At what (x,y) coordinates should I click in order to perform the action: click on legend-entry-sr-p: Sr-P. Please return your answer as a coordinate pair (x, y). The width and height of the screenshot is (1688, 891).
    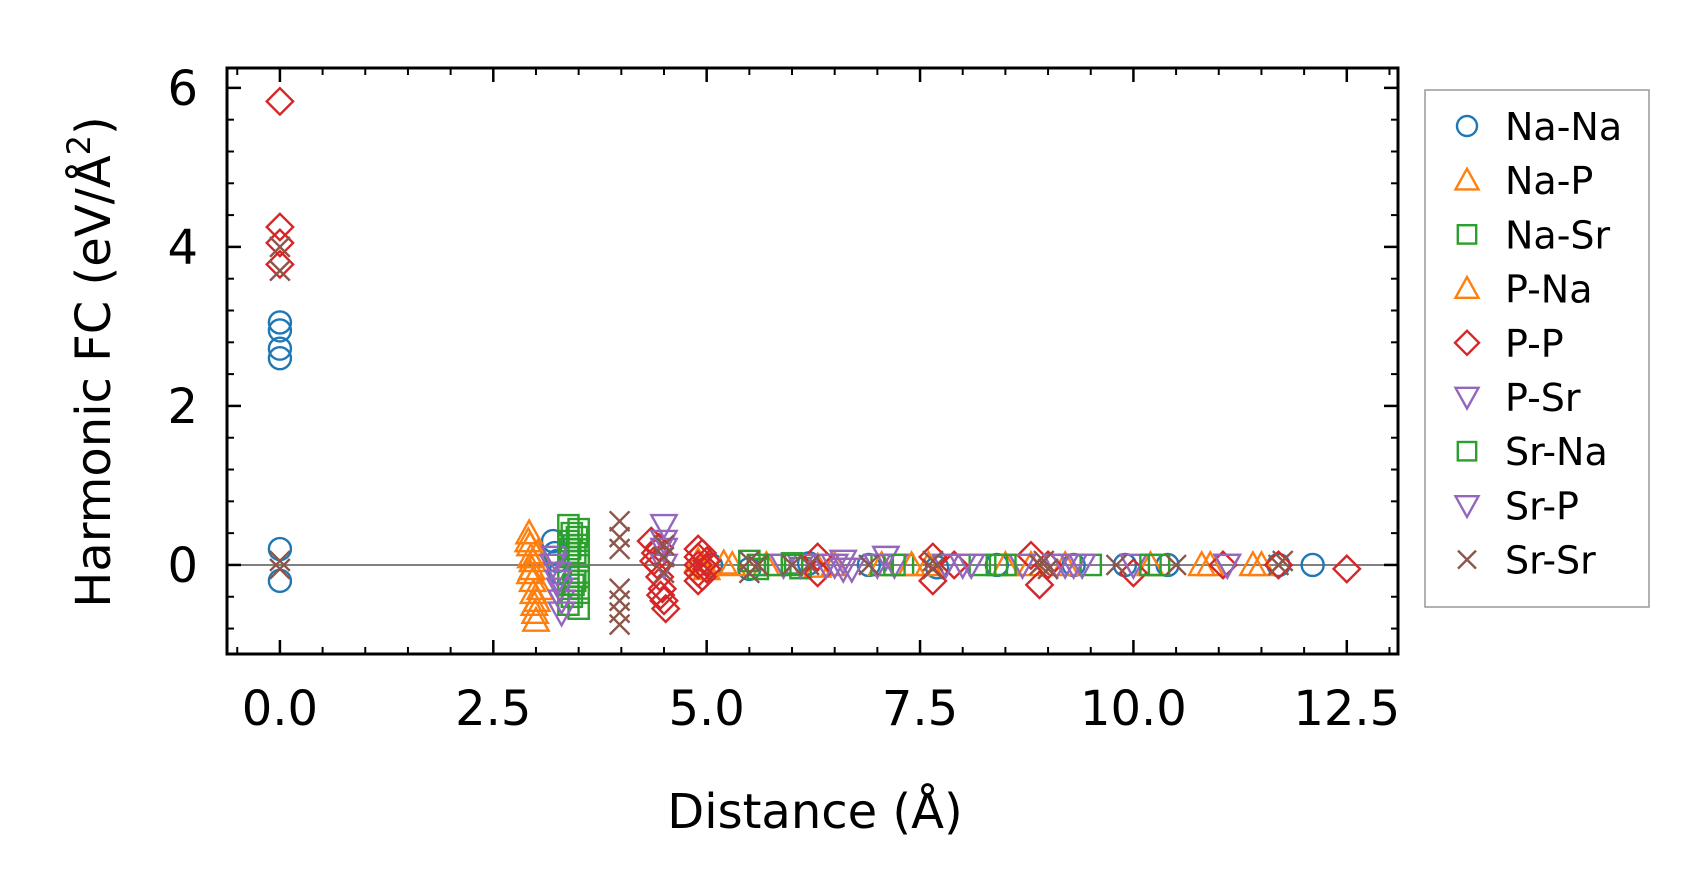
    Looking at the image, I should click on (1516, 506).